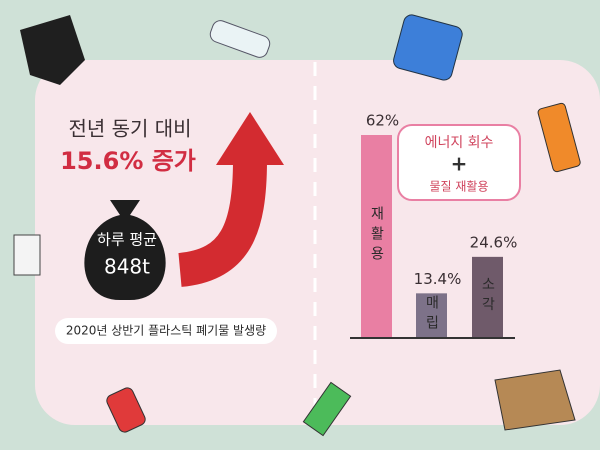 The width and height of the screenshot is (600, 450). I want to click on footnote: 2020년 상반기 플라스틱 폐기물 발생량, so click(166, 331).